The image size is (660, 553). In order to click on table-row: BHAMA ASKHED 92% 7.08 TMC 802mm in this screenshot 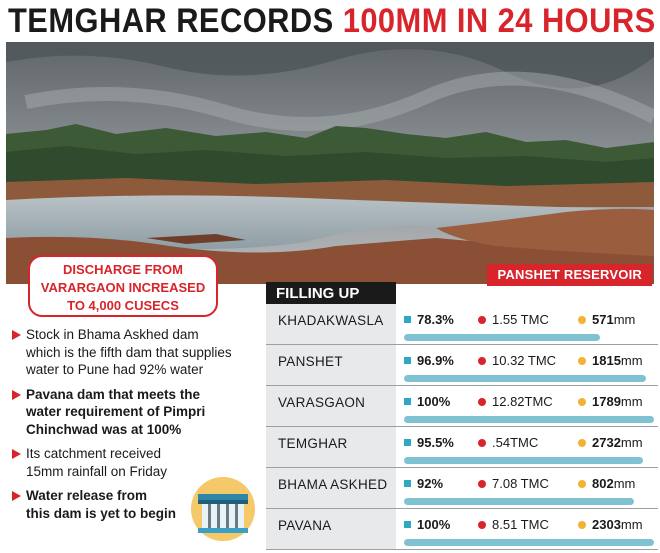, I will do `click(462, 488)`.